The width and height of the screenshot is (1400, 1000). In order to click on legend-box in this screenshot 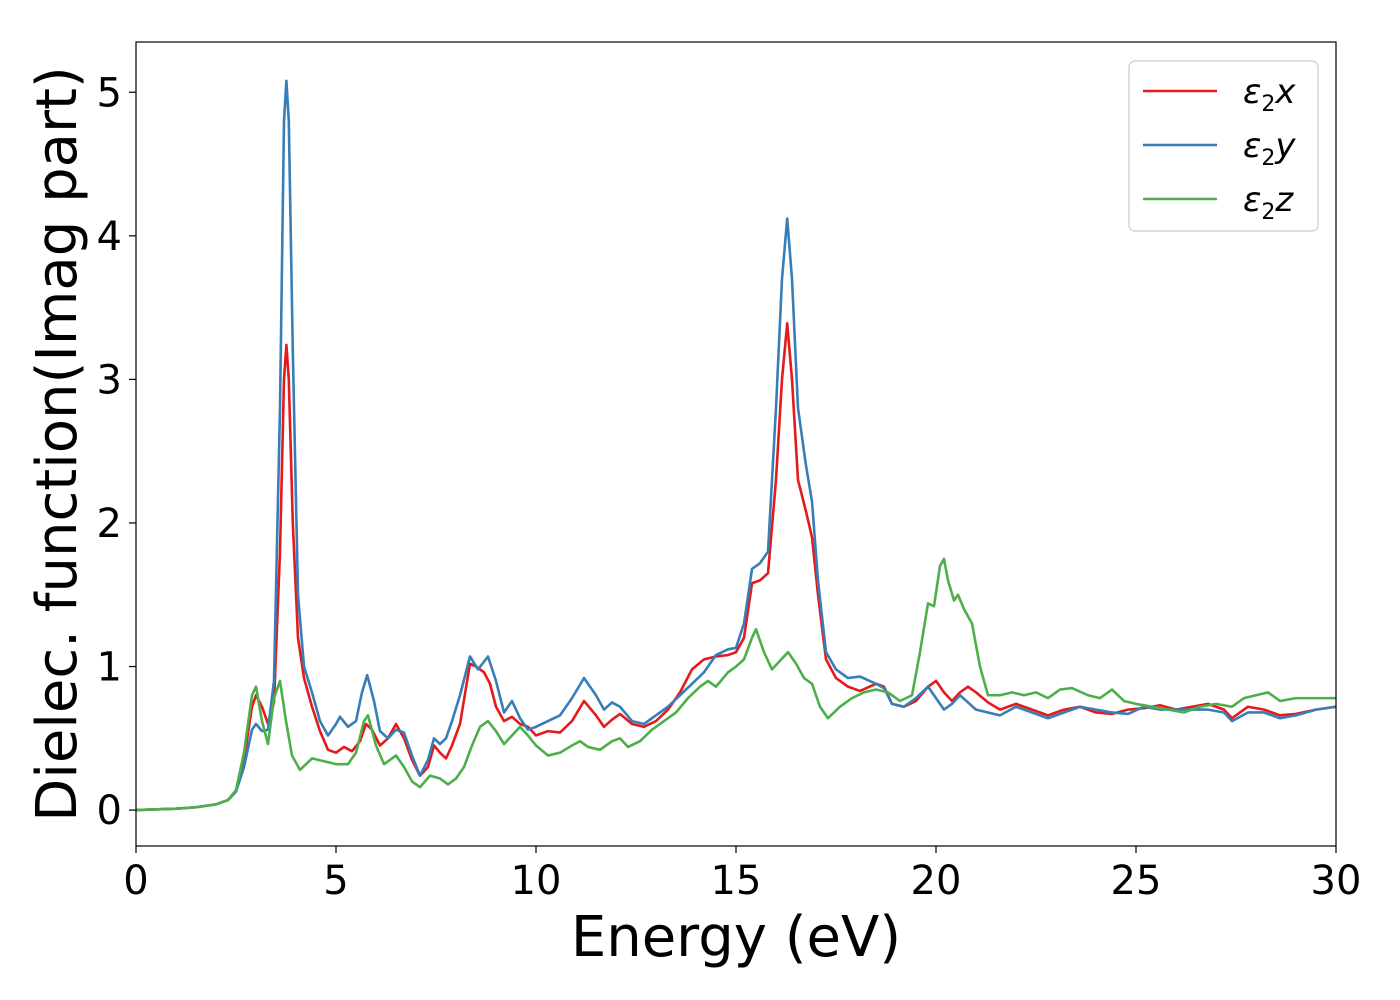, I will do `click(1223, 146)`.